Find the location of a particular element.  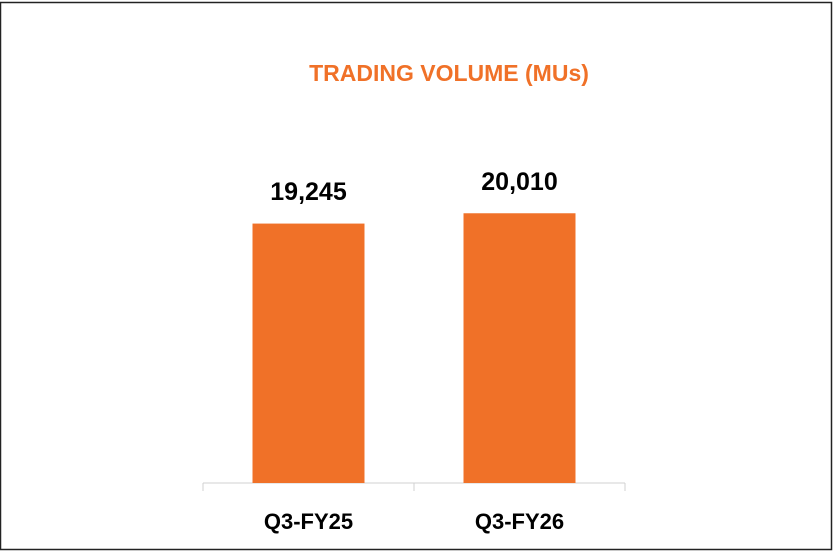

value-label: 19,245 is located at coordinates (308, 192).